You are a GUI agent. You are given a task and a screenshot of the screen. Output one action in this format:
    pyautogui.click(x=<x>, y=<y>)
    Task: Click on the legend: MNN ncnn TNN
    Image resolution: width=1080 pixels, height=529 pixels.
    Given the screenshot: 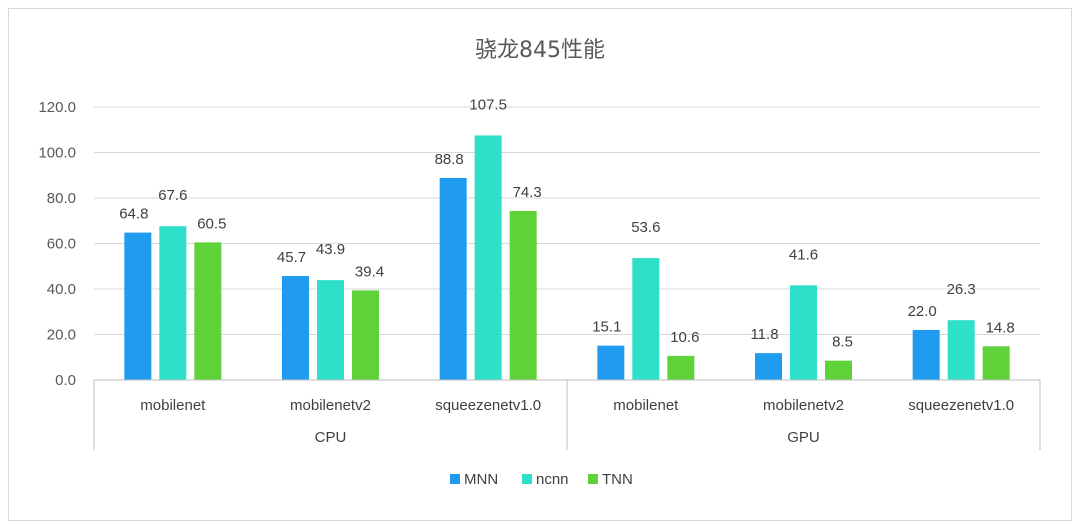 What is the action you would take?
    pyautogui.click(x=541, y=479)
    